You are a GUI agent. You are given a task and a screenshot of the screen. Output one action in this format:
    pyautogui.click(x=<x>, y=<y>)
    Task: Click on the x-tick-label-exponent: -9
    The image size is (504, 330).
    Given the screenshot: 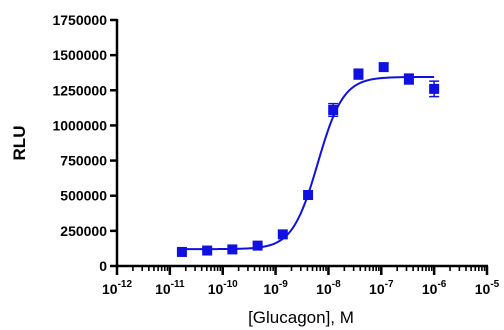 What is the action you would take?
    pyautogui.click(x=283, y=284)
    